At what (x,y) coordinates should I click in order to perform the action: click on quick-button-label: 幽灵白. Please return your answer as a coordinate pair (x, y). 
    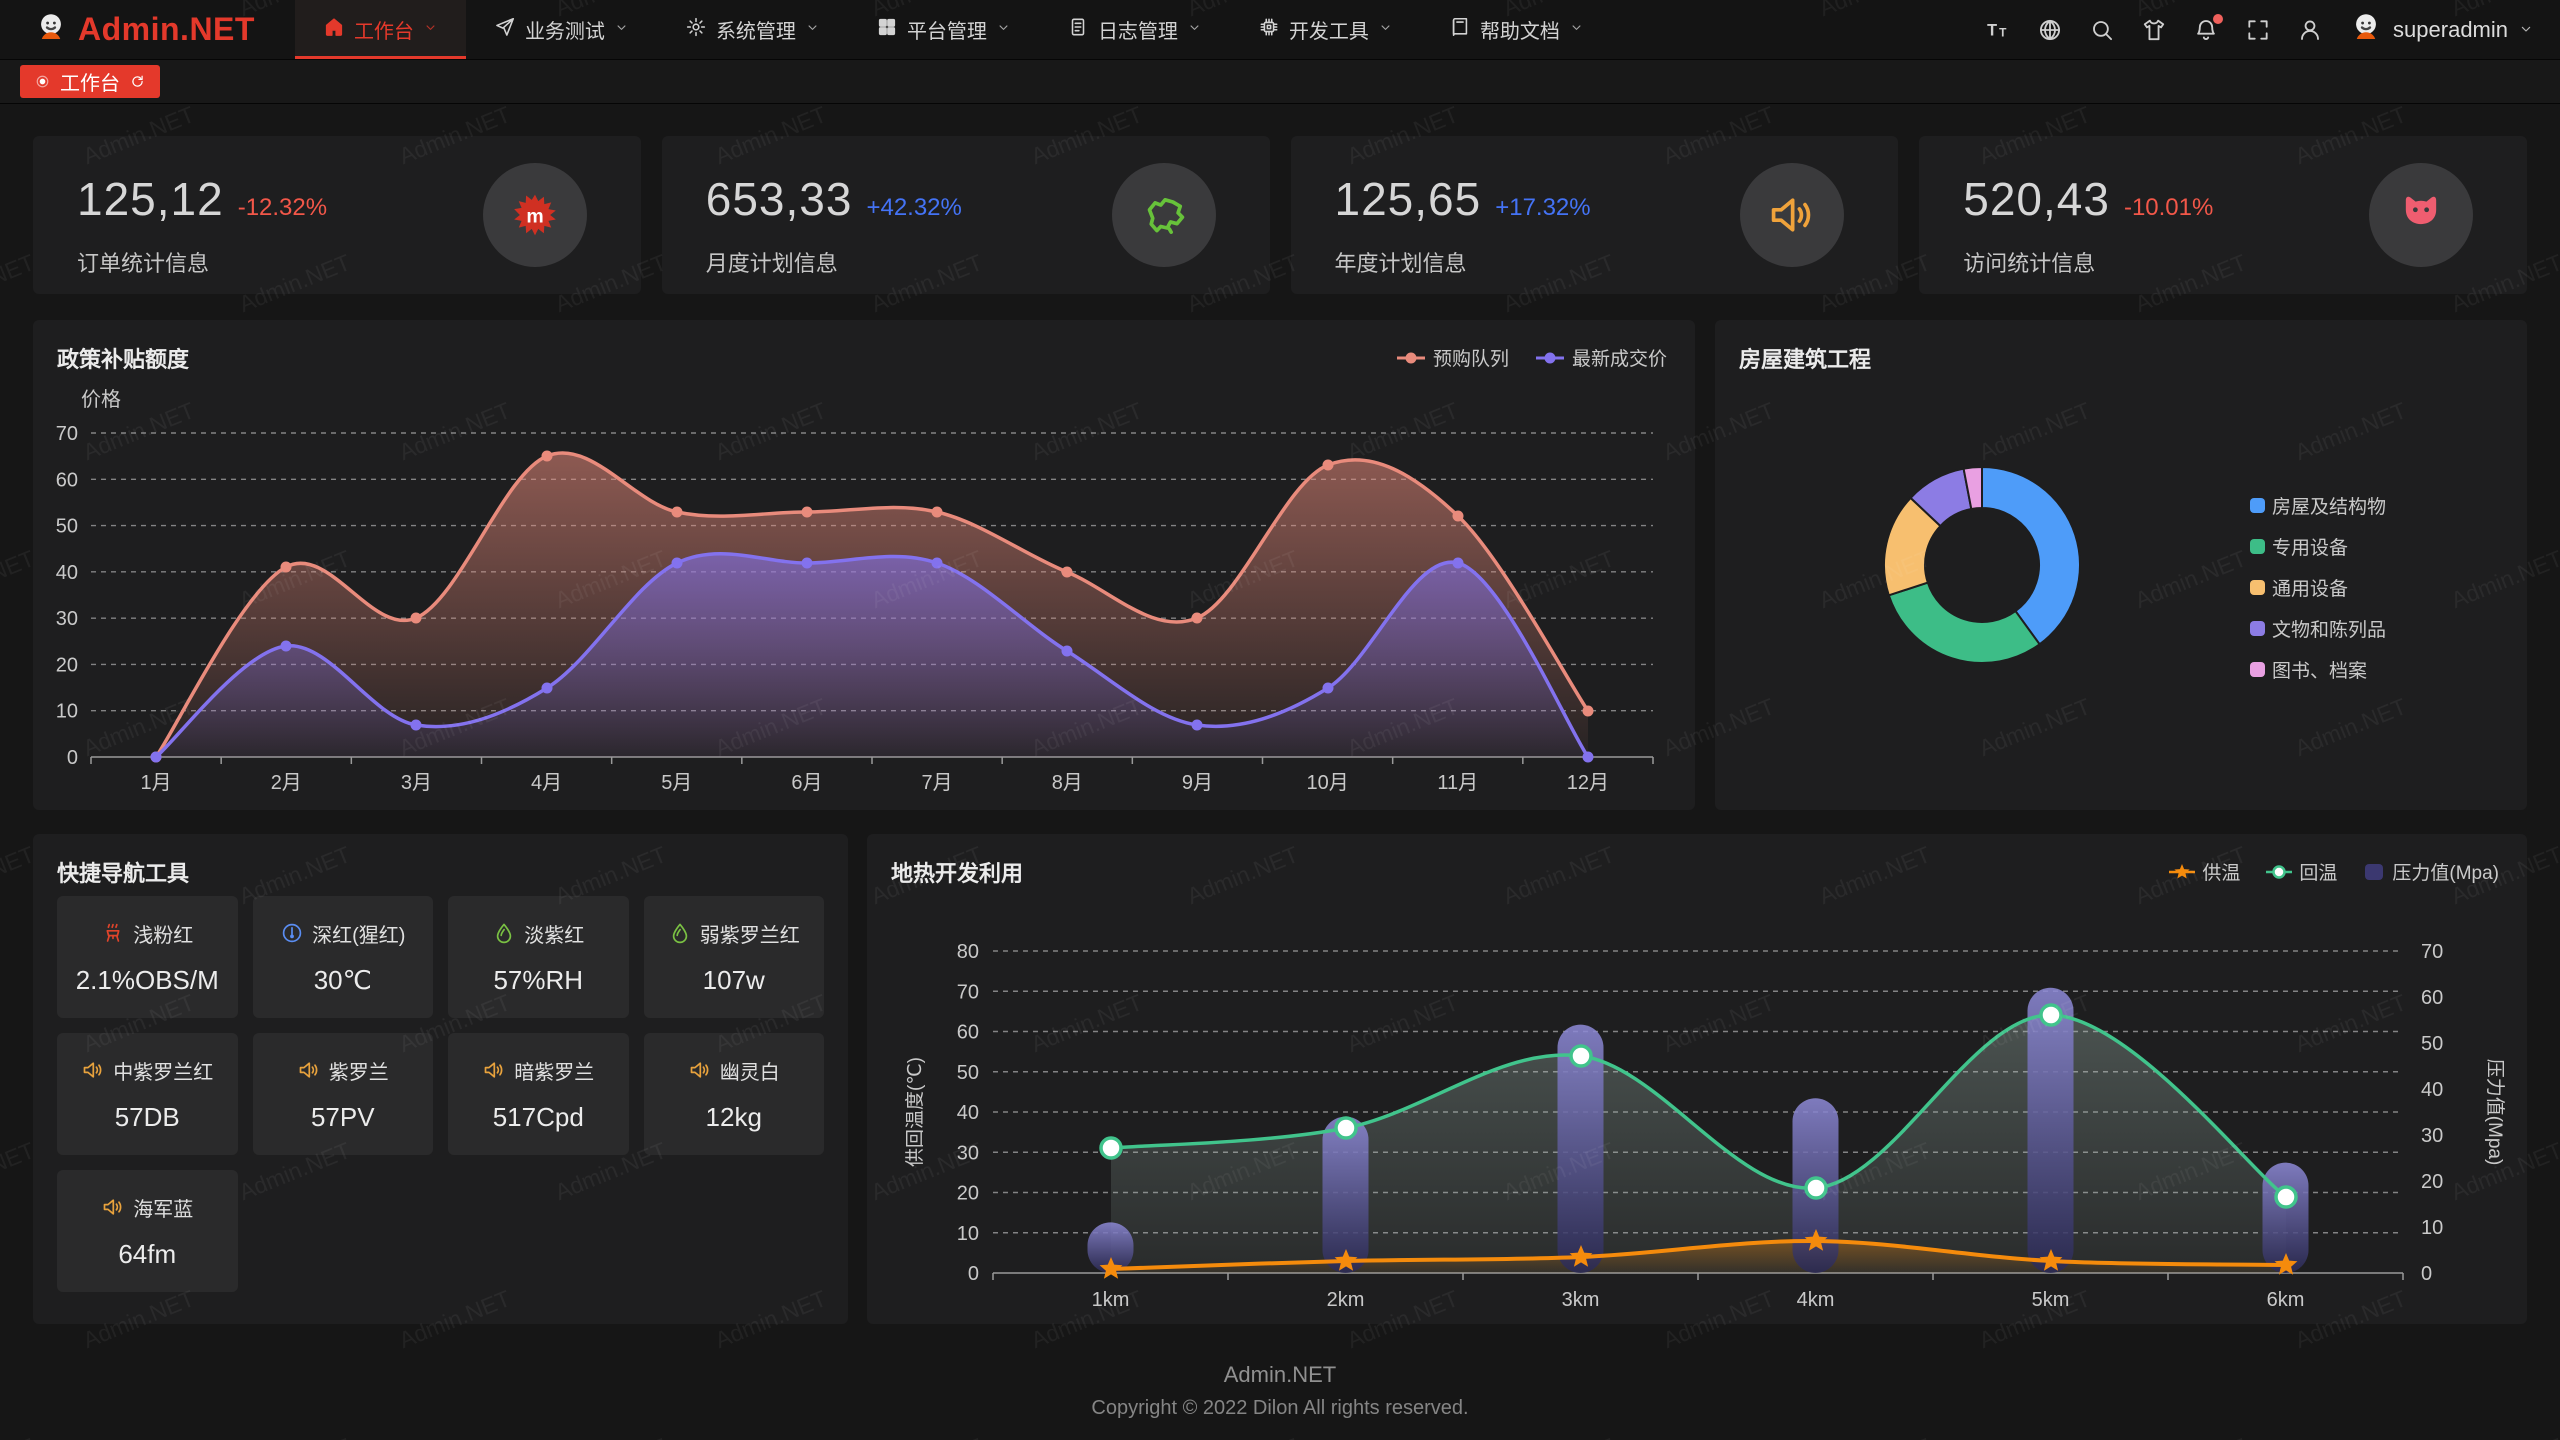
    Looking at the image, I should click on (749, 1072).